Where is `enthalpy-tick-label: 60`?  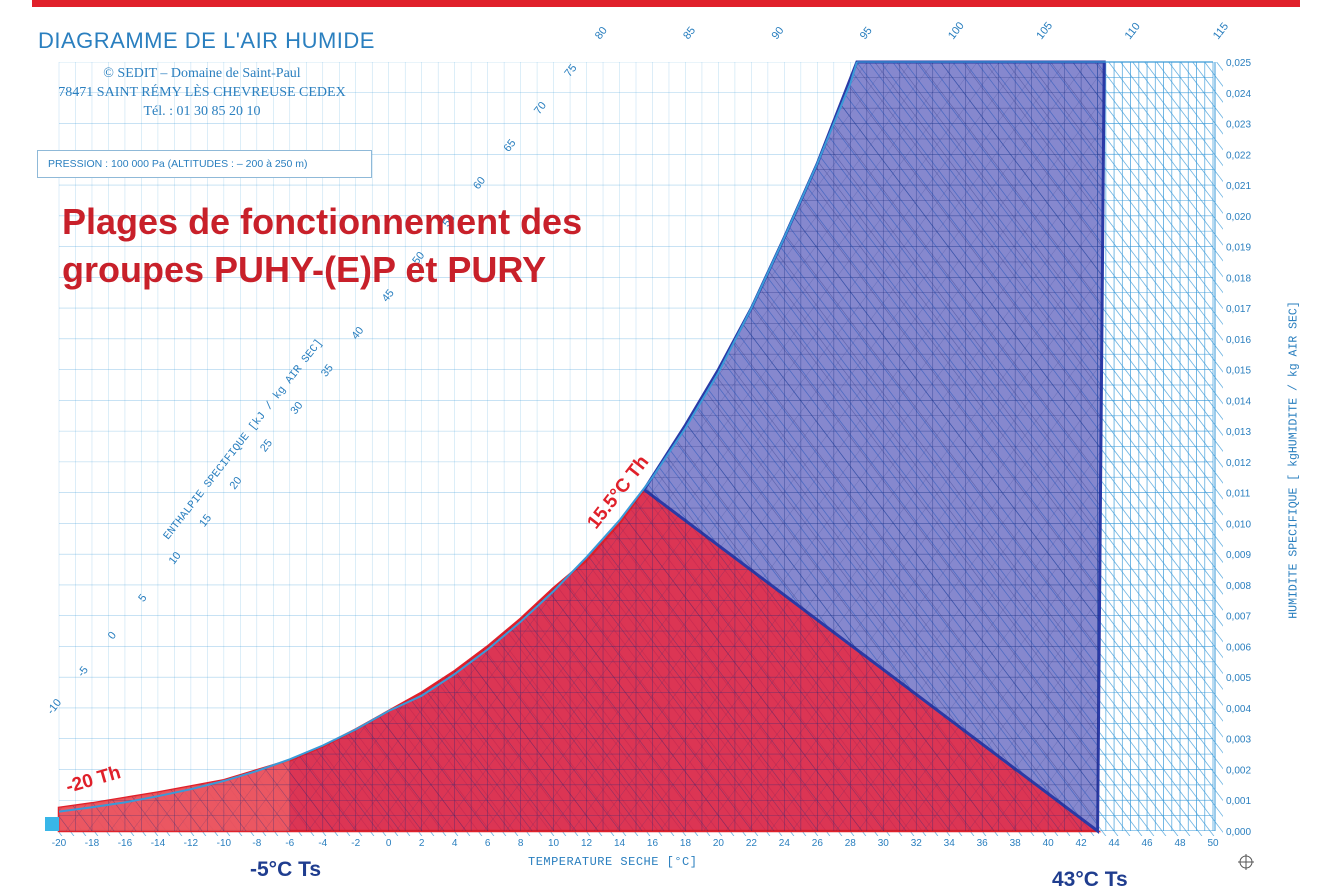 enthalpy-tick-label: 60 is located at coordinates (479, 183).